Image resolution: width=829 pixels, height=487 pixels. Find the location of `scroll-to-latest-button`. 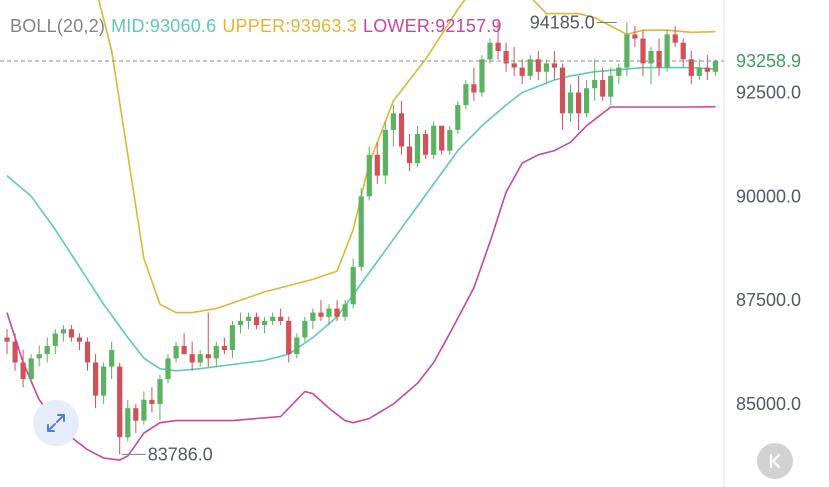

scroll-to-latest-button is located at coordinates (775, 461).